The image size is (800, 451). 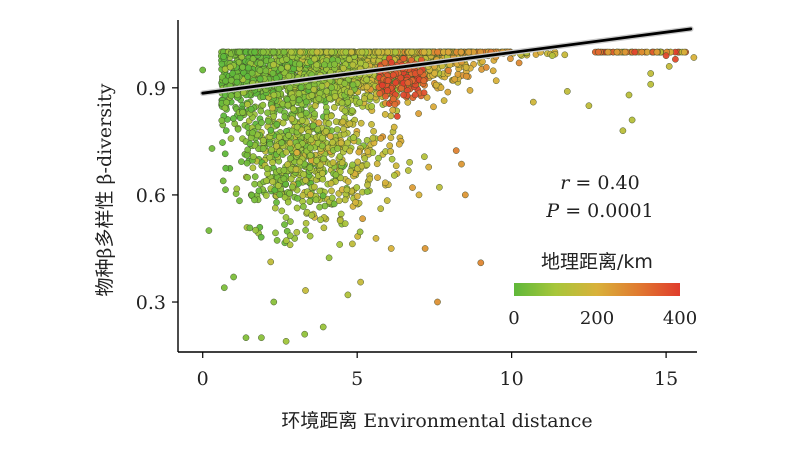 What do you see at coordinates (357, 379) in the screenshot?
I see `x-tick-label: 5` at bounding box center [357, 379].